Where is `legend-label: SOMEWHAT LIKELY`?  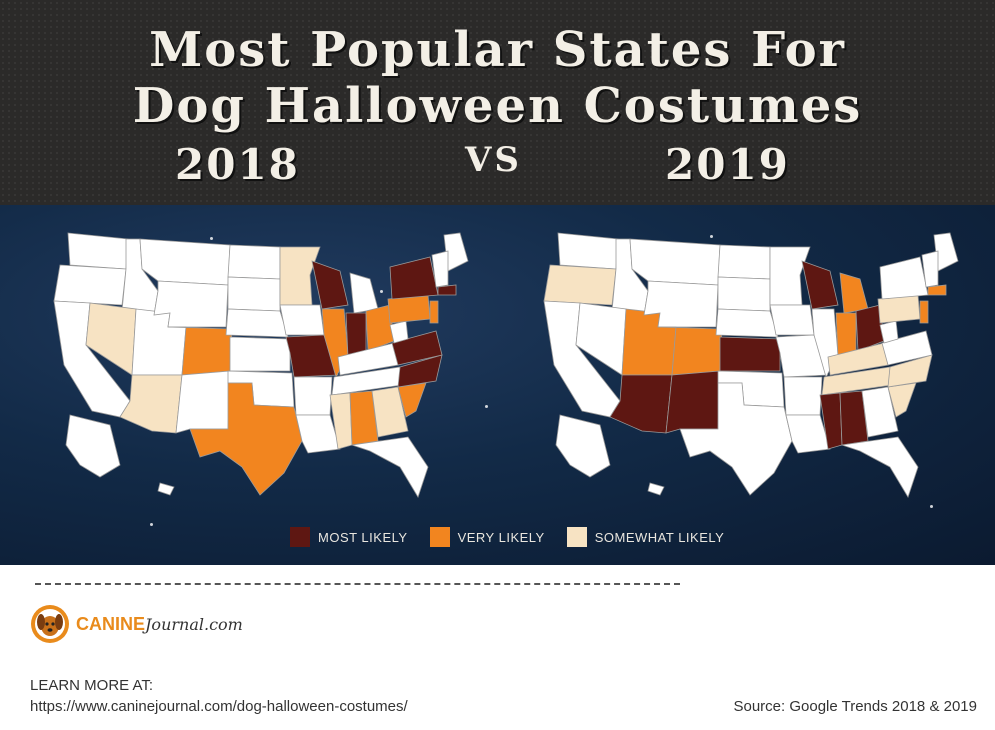
legend-label: SOMEWHAT LIKELY is located at coordinates (659, 537).